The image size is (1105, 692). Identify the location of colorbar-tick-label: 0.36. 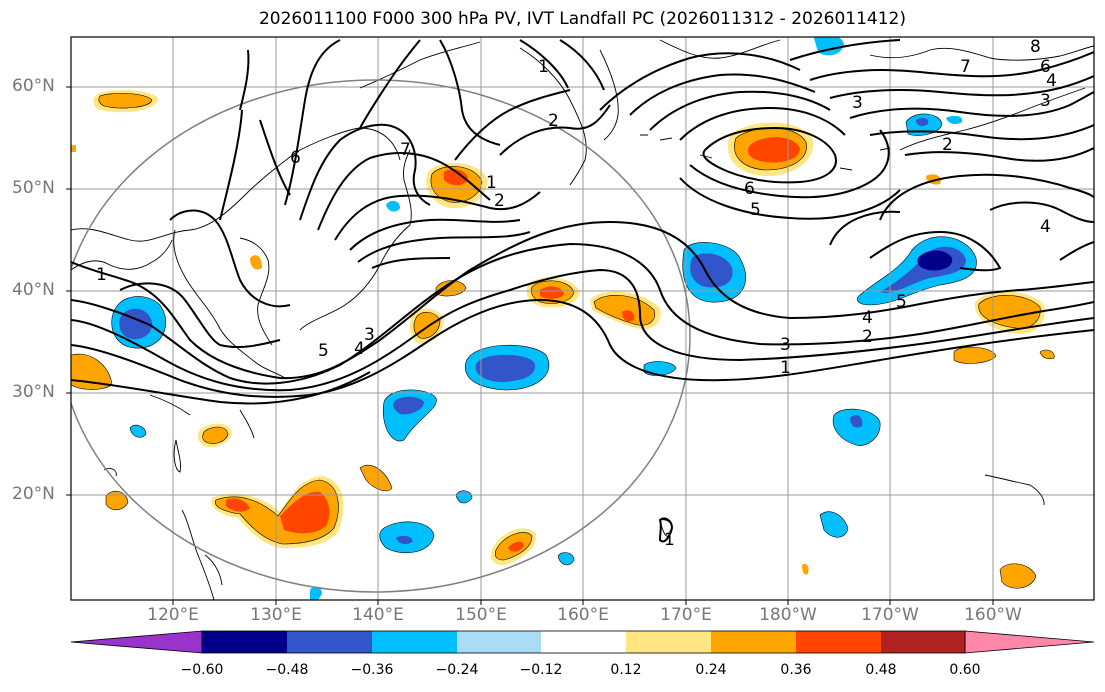
(796, 670).